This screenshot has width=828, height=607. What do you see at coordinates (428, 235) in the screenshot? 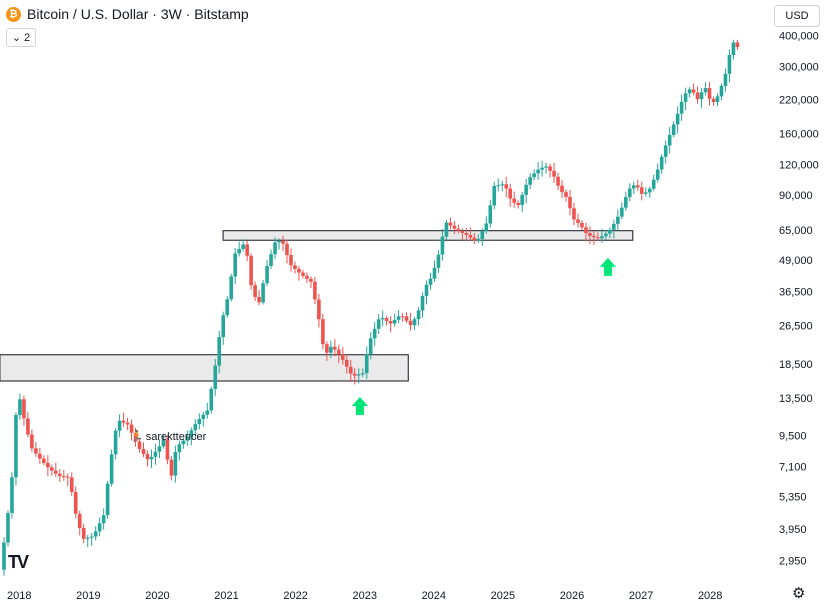
I see `support-zone` at bounding box center [428, 235].